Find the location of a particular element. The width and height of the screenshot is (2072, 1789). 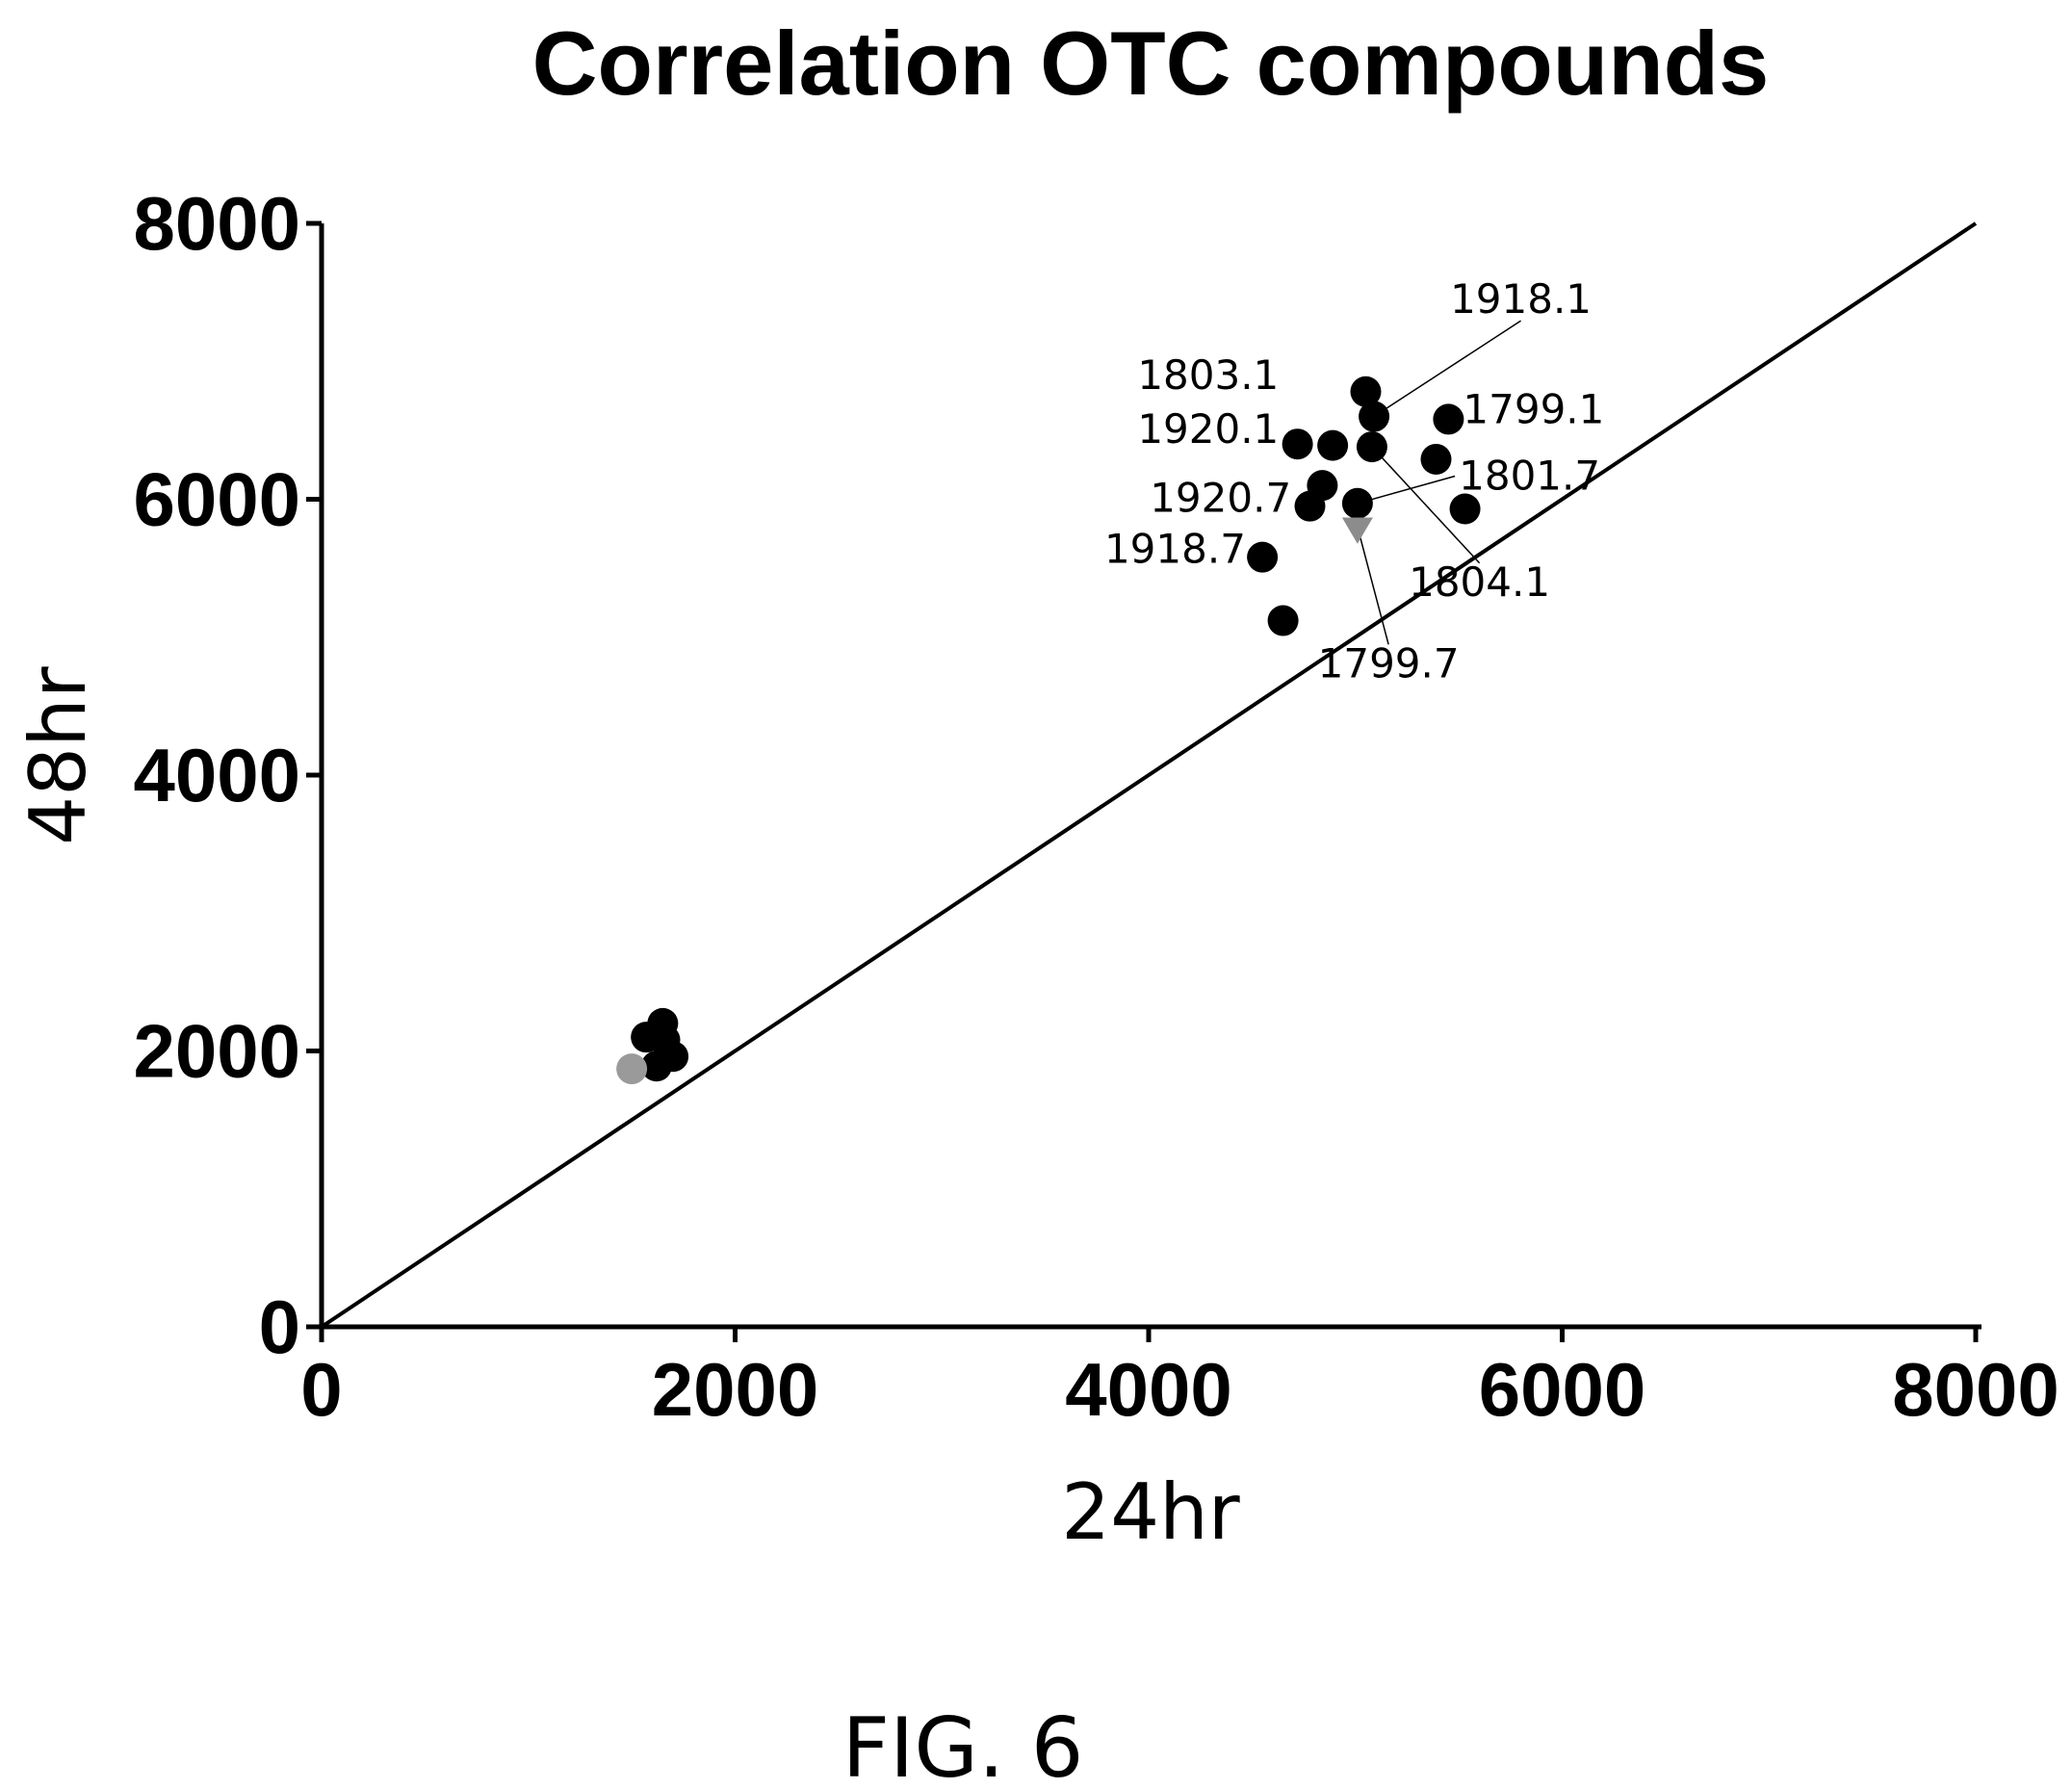

y-axis-label: 48hr is located at coordinates (58, 755).